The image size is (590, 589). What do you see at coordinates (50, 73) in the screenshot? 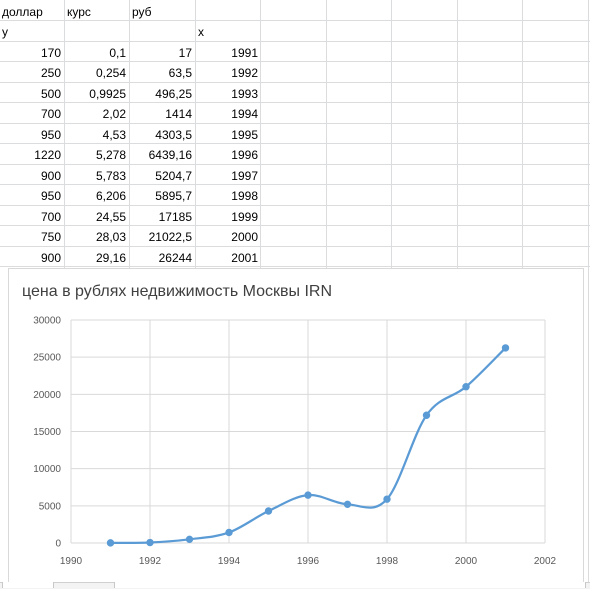
I see `cell-dollar: 250` at bounding box center [50, 73].